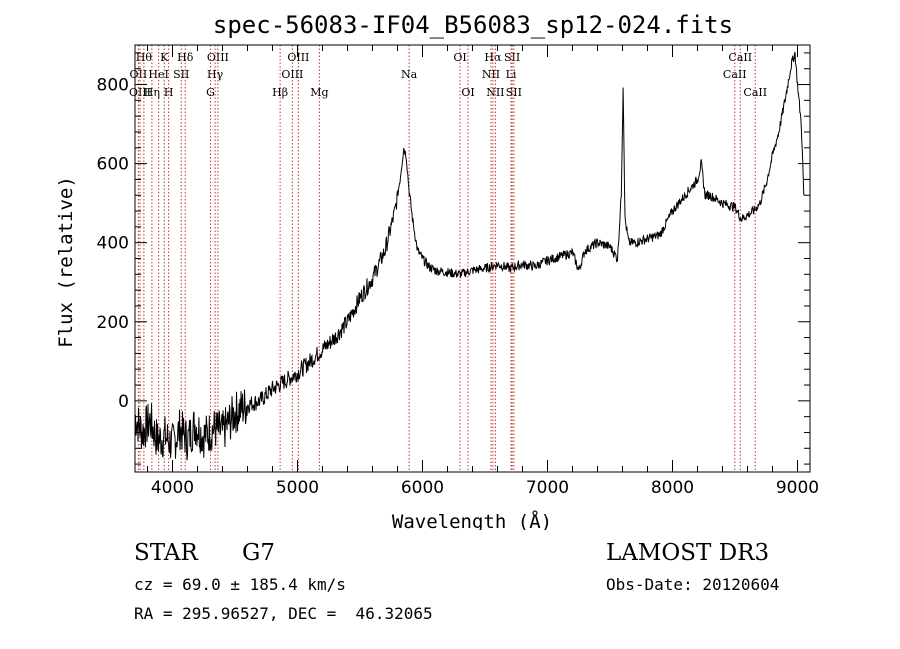  What do you see at coordinates (797, 488) in the screenshot?
I see `x-tick-label: 9000` at bounding box center [797, 488].